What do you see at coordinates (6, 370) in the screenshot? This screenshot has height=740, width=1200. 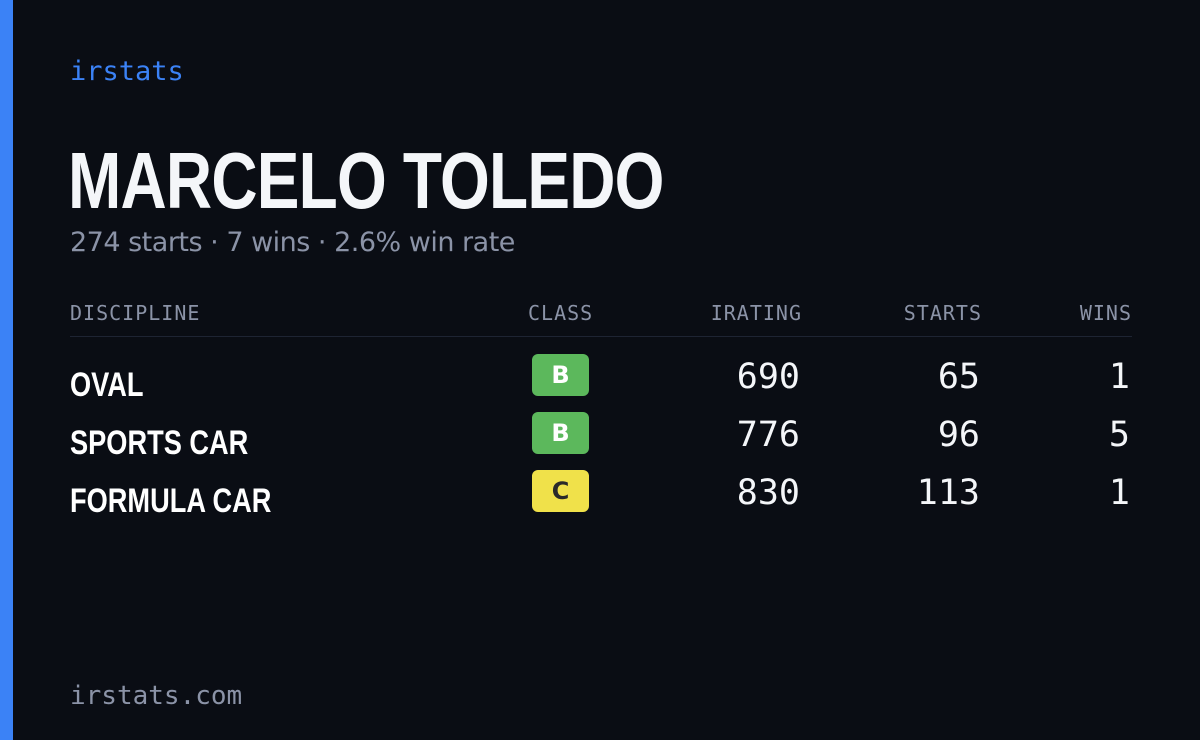 I see `accent-bar` at bounding box center [6, 370].